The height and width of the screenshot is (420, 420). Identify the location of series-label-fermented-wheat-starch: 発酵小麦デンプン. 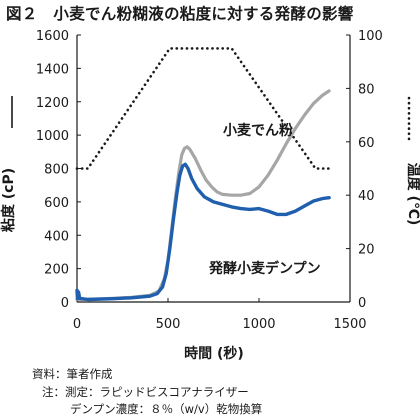
(264, 268).